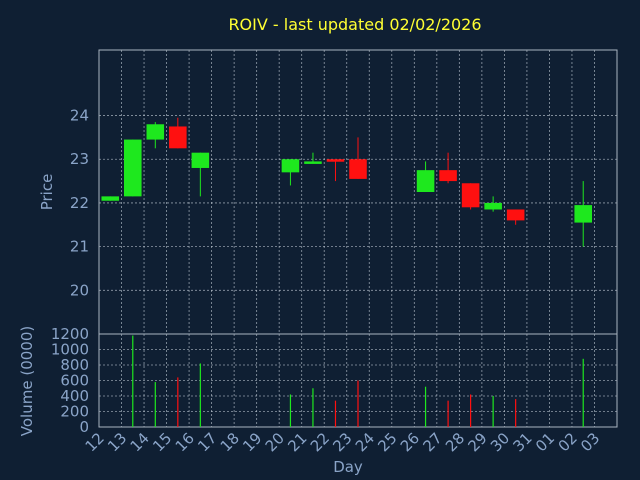 This screenshot has width=640, height=480. What do you see at coordinates (79, 203) in the screenshot?
I see `price-tick-label: 22` at bounding box center [79, 203].